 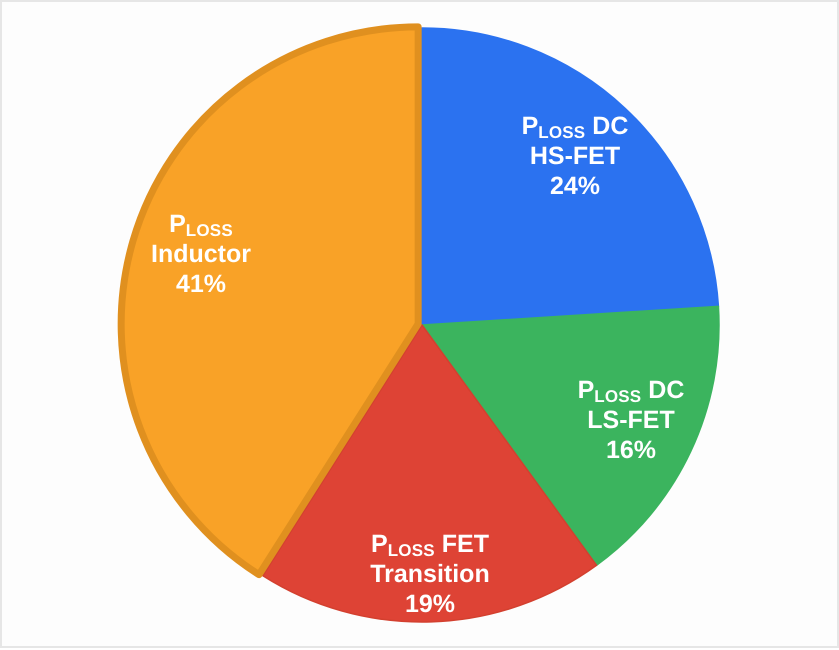 I want to click on pie-slice-ploss-dc-ls-fet, so click(x=570, y=436).